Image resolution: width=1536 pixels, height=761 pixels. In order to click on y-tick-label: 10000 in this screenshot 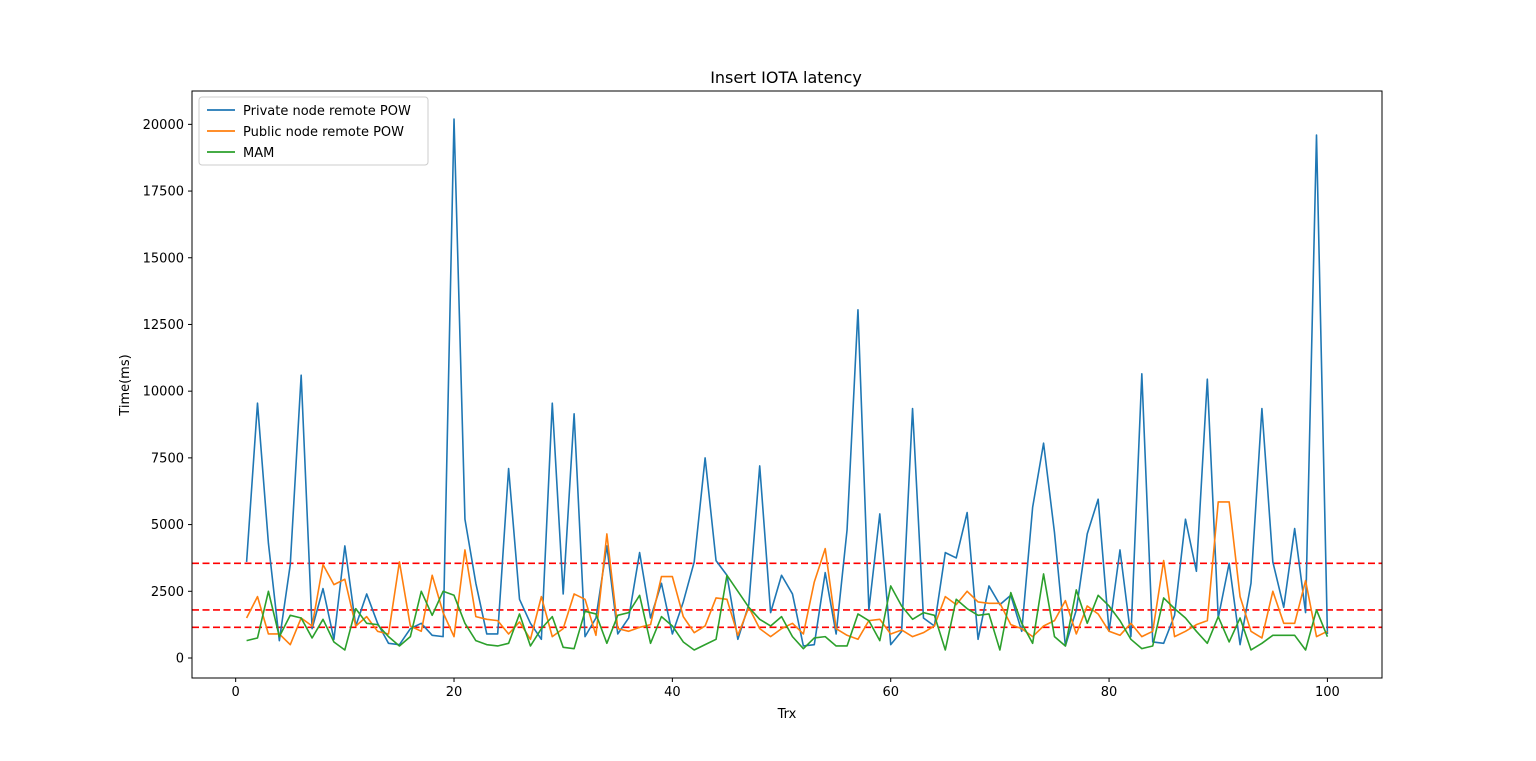, I will do `click(163, 392)`.